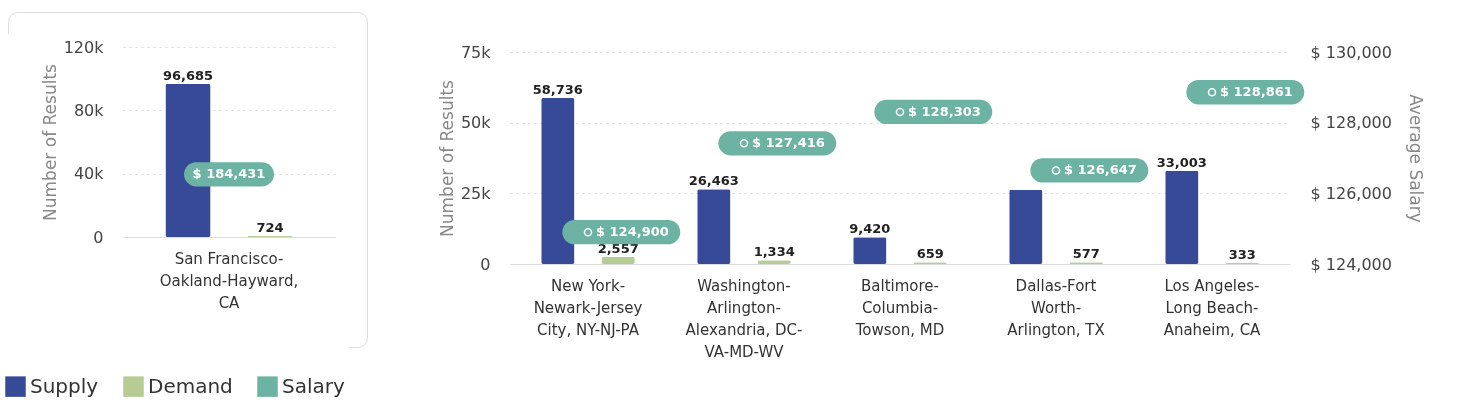  I want to click on y-tick-label: 40k, so click(89, 174).